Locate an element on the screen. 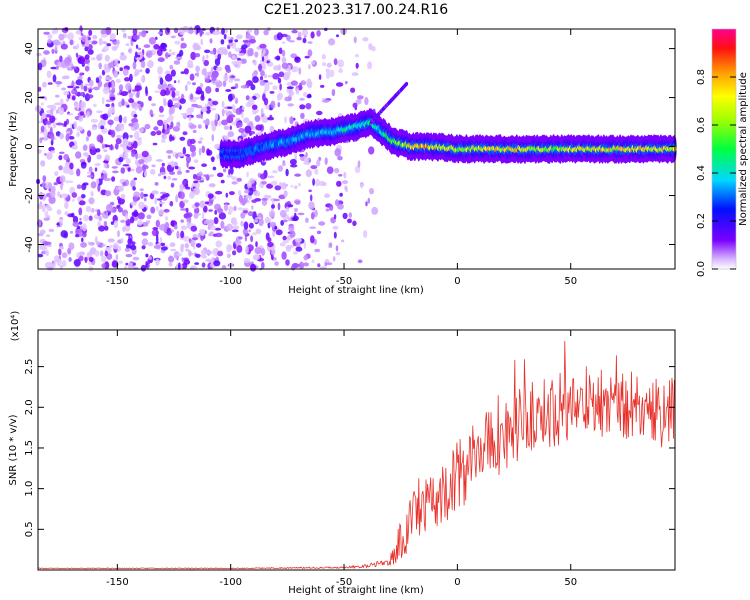 The height and width of the screenshot is (600, 750). snr-y-tick-label: 0.5 is located at coordinates (29, 529).